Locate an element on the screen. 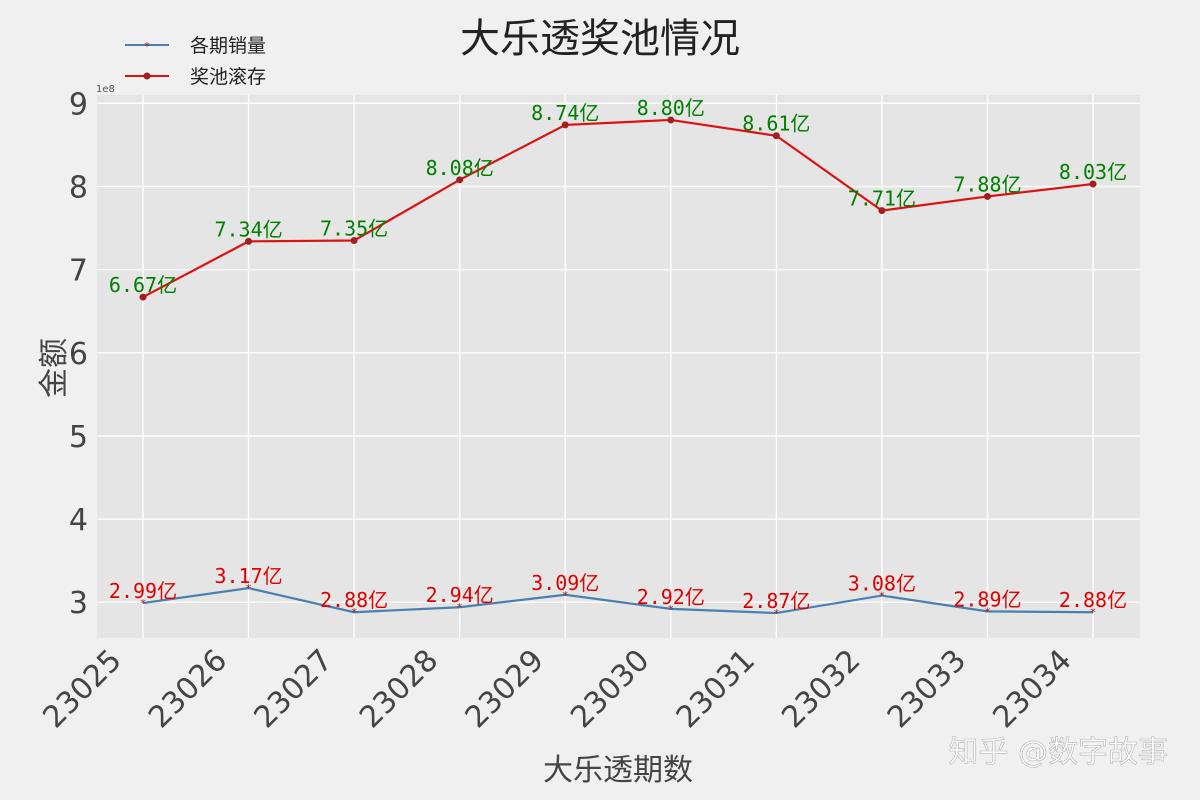  x-tick-label: 23031 is located at coordinates (716, 689).